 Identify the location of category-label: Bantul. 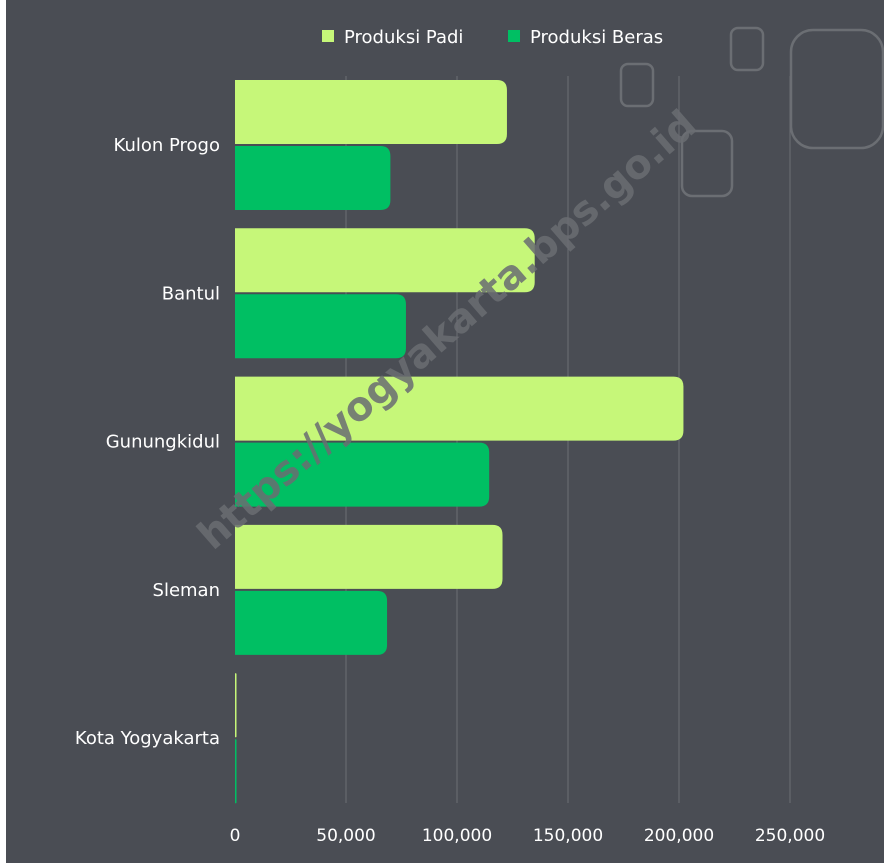
(191, 293).